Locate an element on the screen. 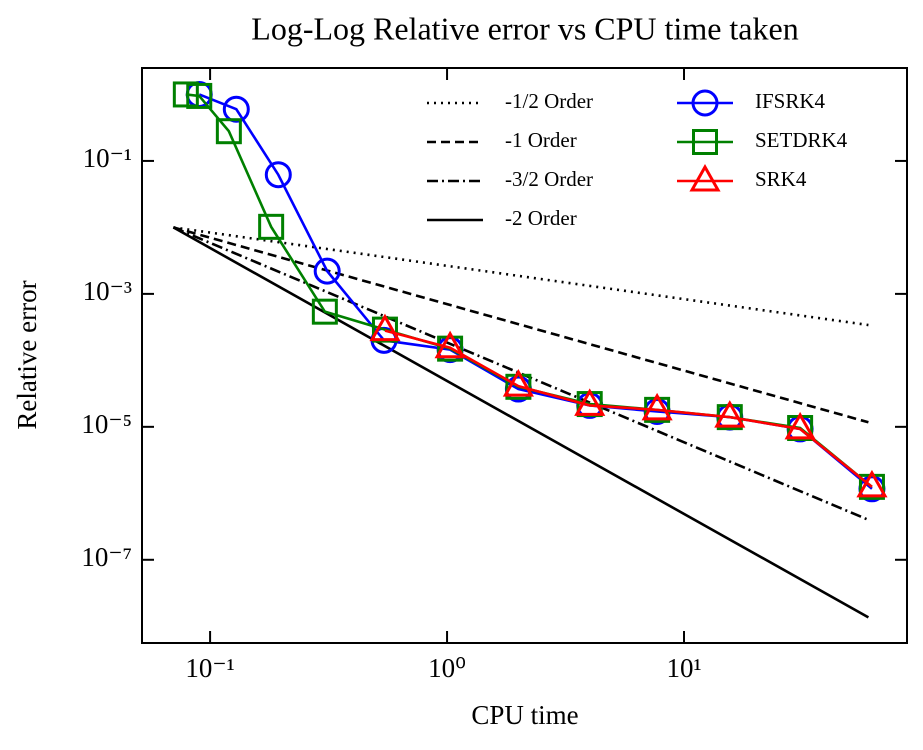  series-line is located at coordinates (521, 276).